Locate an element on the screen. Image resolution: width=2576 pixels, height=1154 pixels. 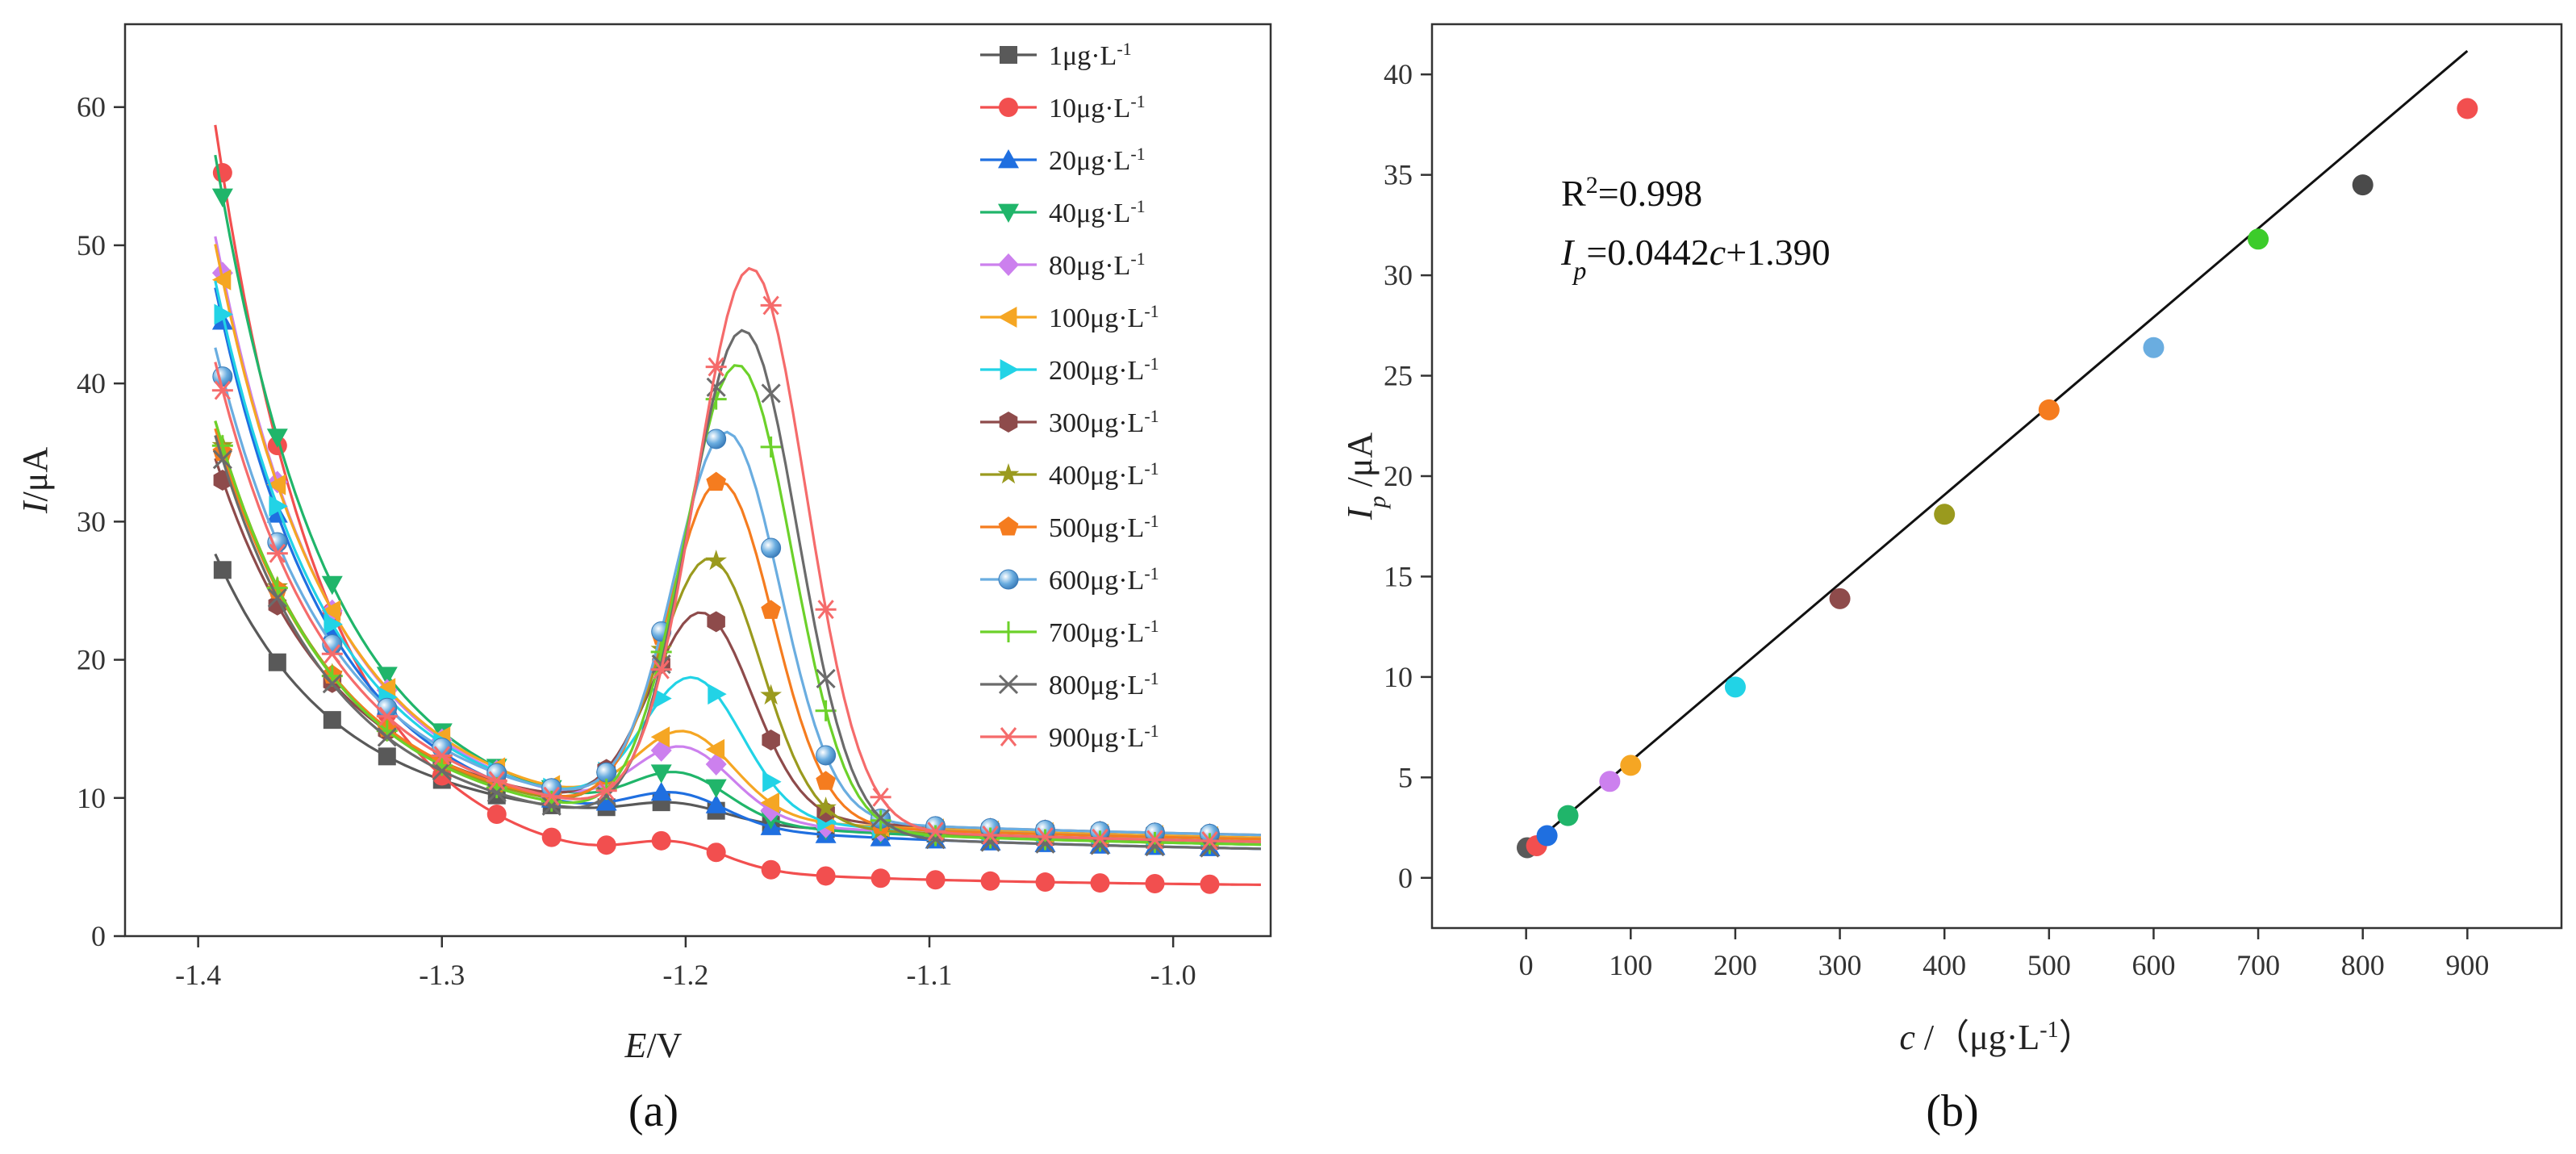
legend-label: 200μg·L-1 is located at coordinates (1104, 370).